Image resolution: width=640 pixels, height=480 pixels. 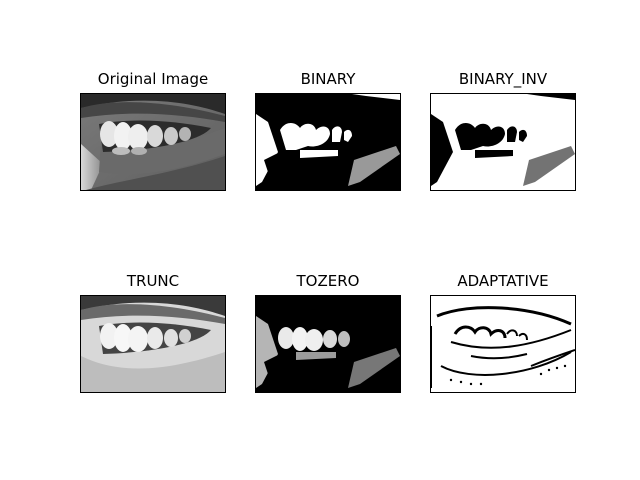 I want to click on panel-title: ADAPTATIVE, so click(x=503, y=281).